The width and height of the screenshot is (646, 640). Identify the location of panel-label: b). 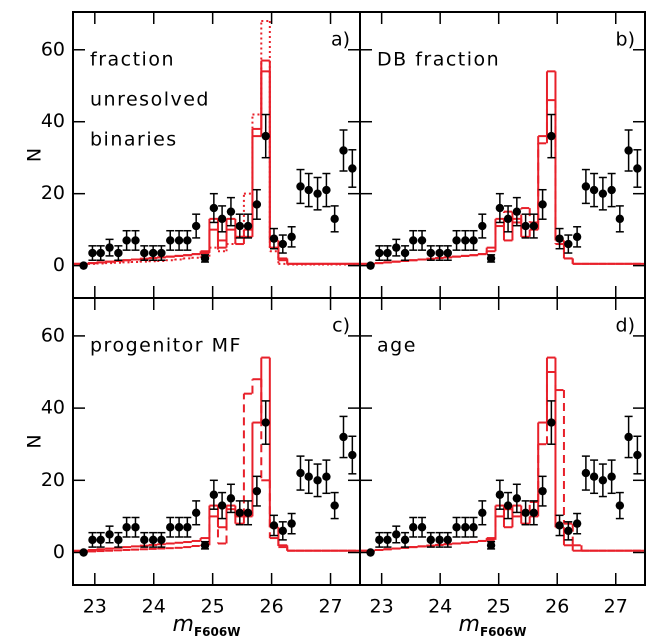
(625, 40).